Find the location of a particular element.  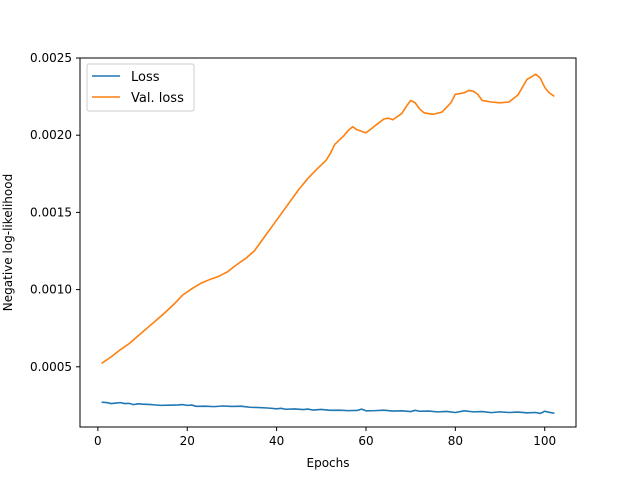

y-tick-label: 0.0015 is located at coordinates (51, 212).